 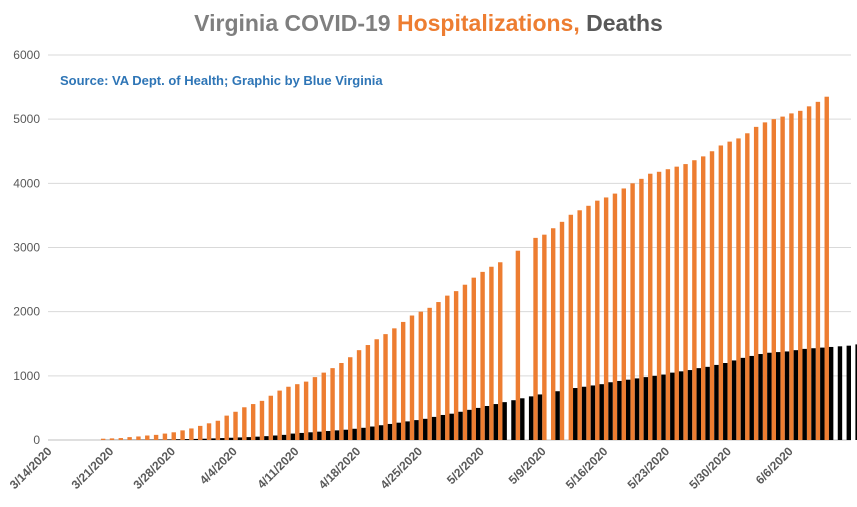 I want to click on x-tick-label: 5/30/2020, so click(x=710, y=468).